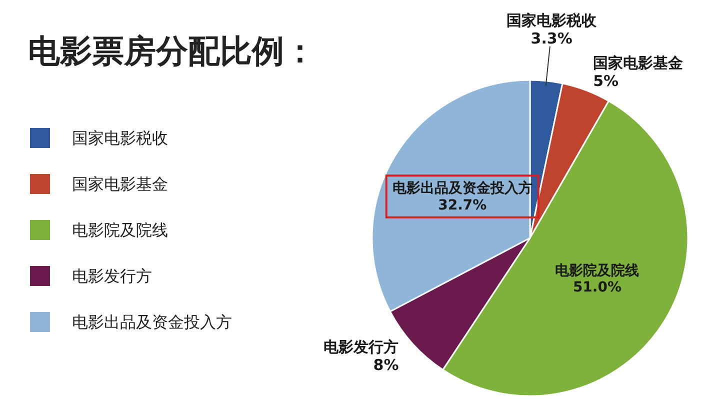 The width and height of the screenshot is (718, 399). What do you see at coordinates (120, 138) in the screenshot?
I see `legend-label: 国家电影税收` at bounding box center [120, 138].